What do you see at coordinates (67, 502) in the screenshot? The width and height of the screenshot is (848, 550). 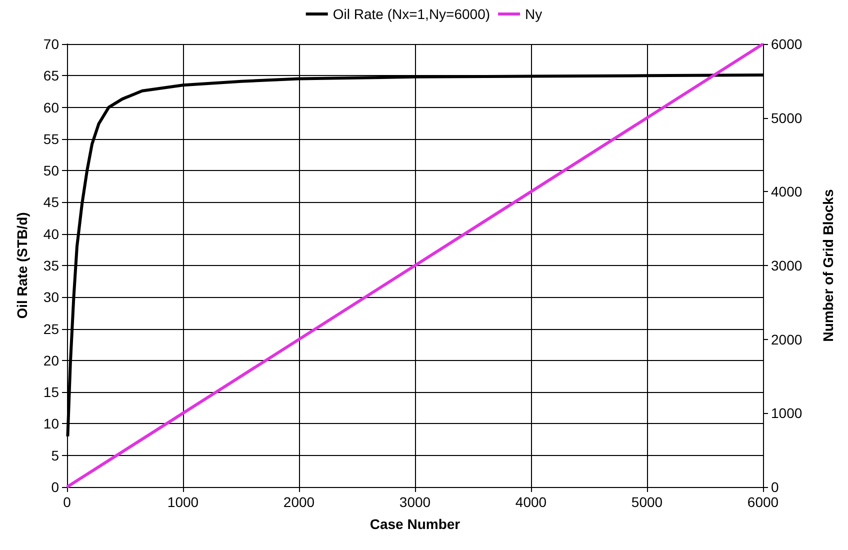 I see `x-tick-label: 0` at bounding box center [67, 502].